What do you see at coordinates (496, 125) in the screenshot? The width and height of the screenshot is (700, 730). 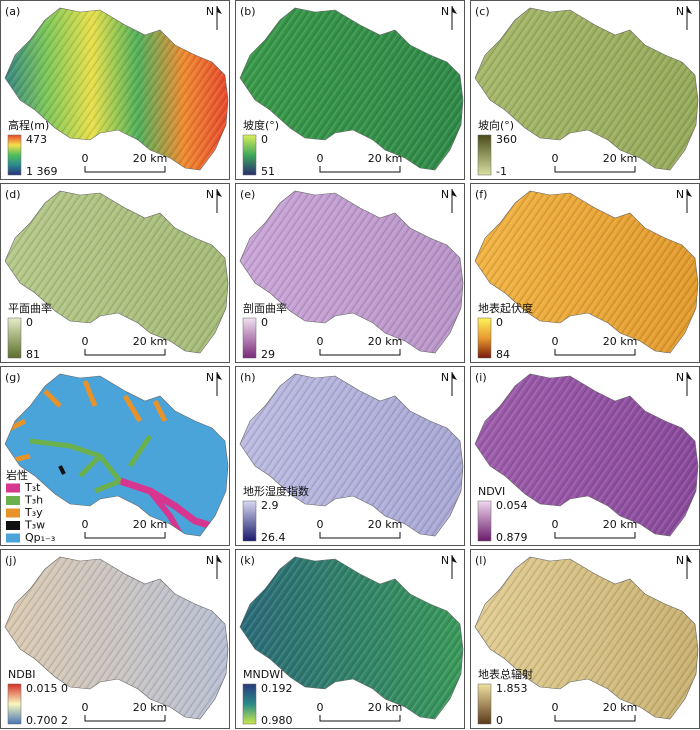 I see `legend-title: 坡向(°)` at bounding box center [496, 125].